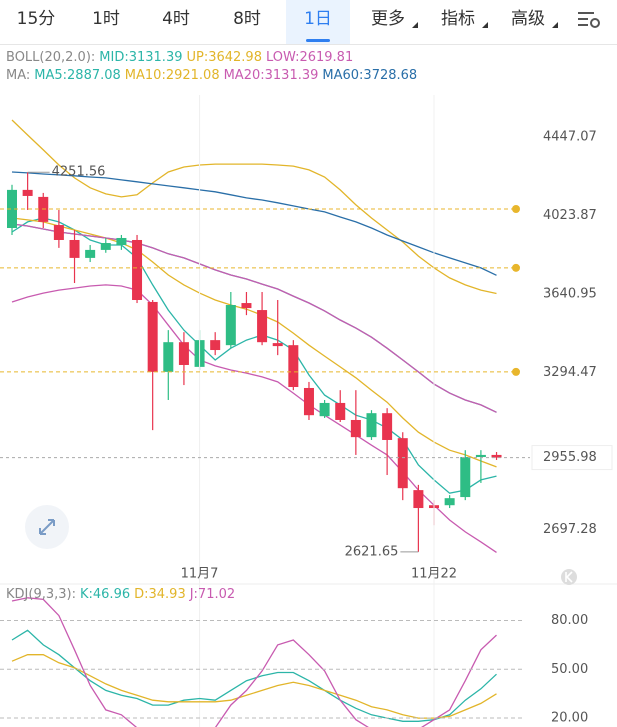 This screenshot has width=617, height=727. Describe the element at coordinates (589, 20) in the screenshot. I see `settings-icon` at that location.